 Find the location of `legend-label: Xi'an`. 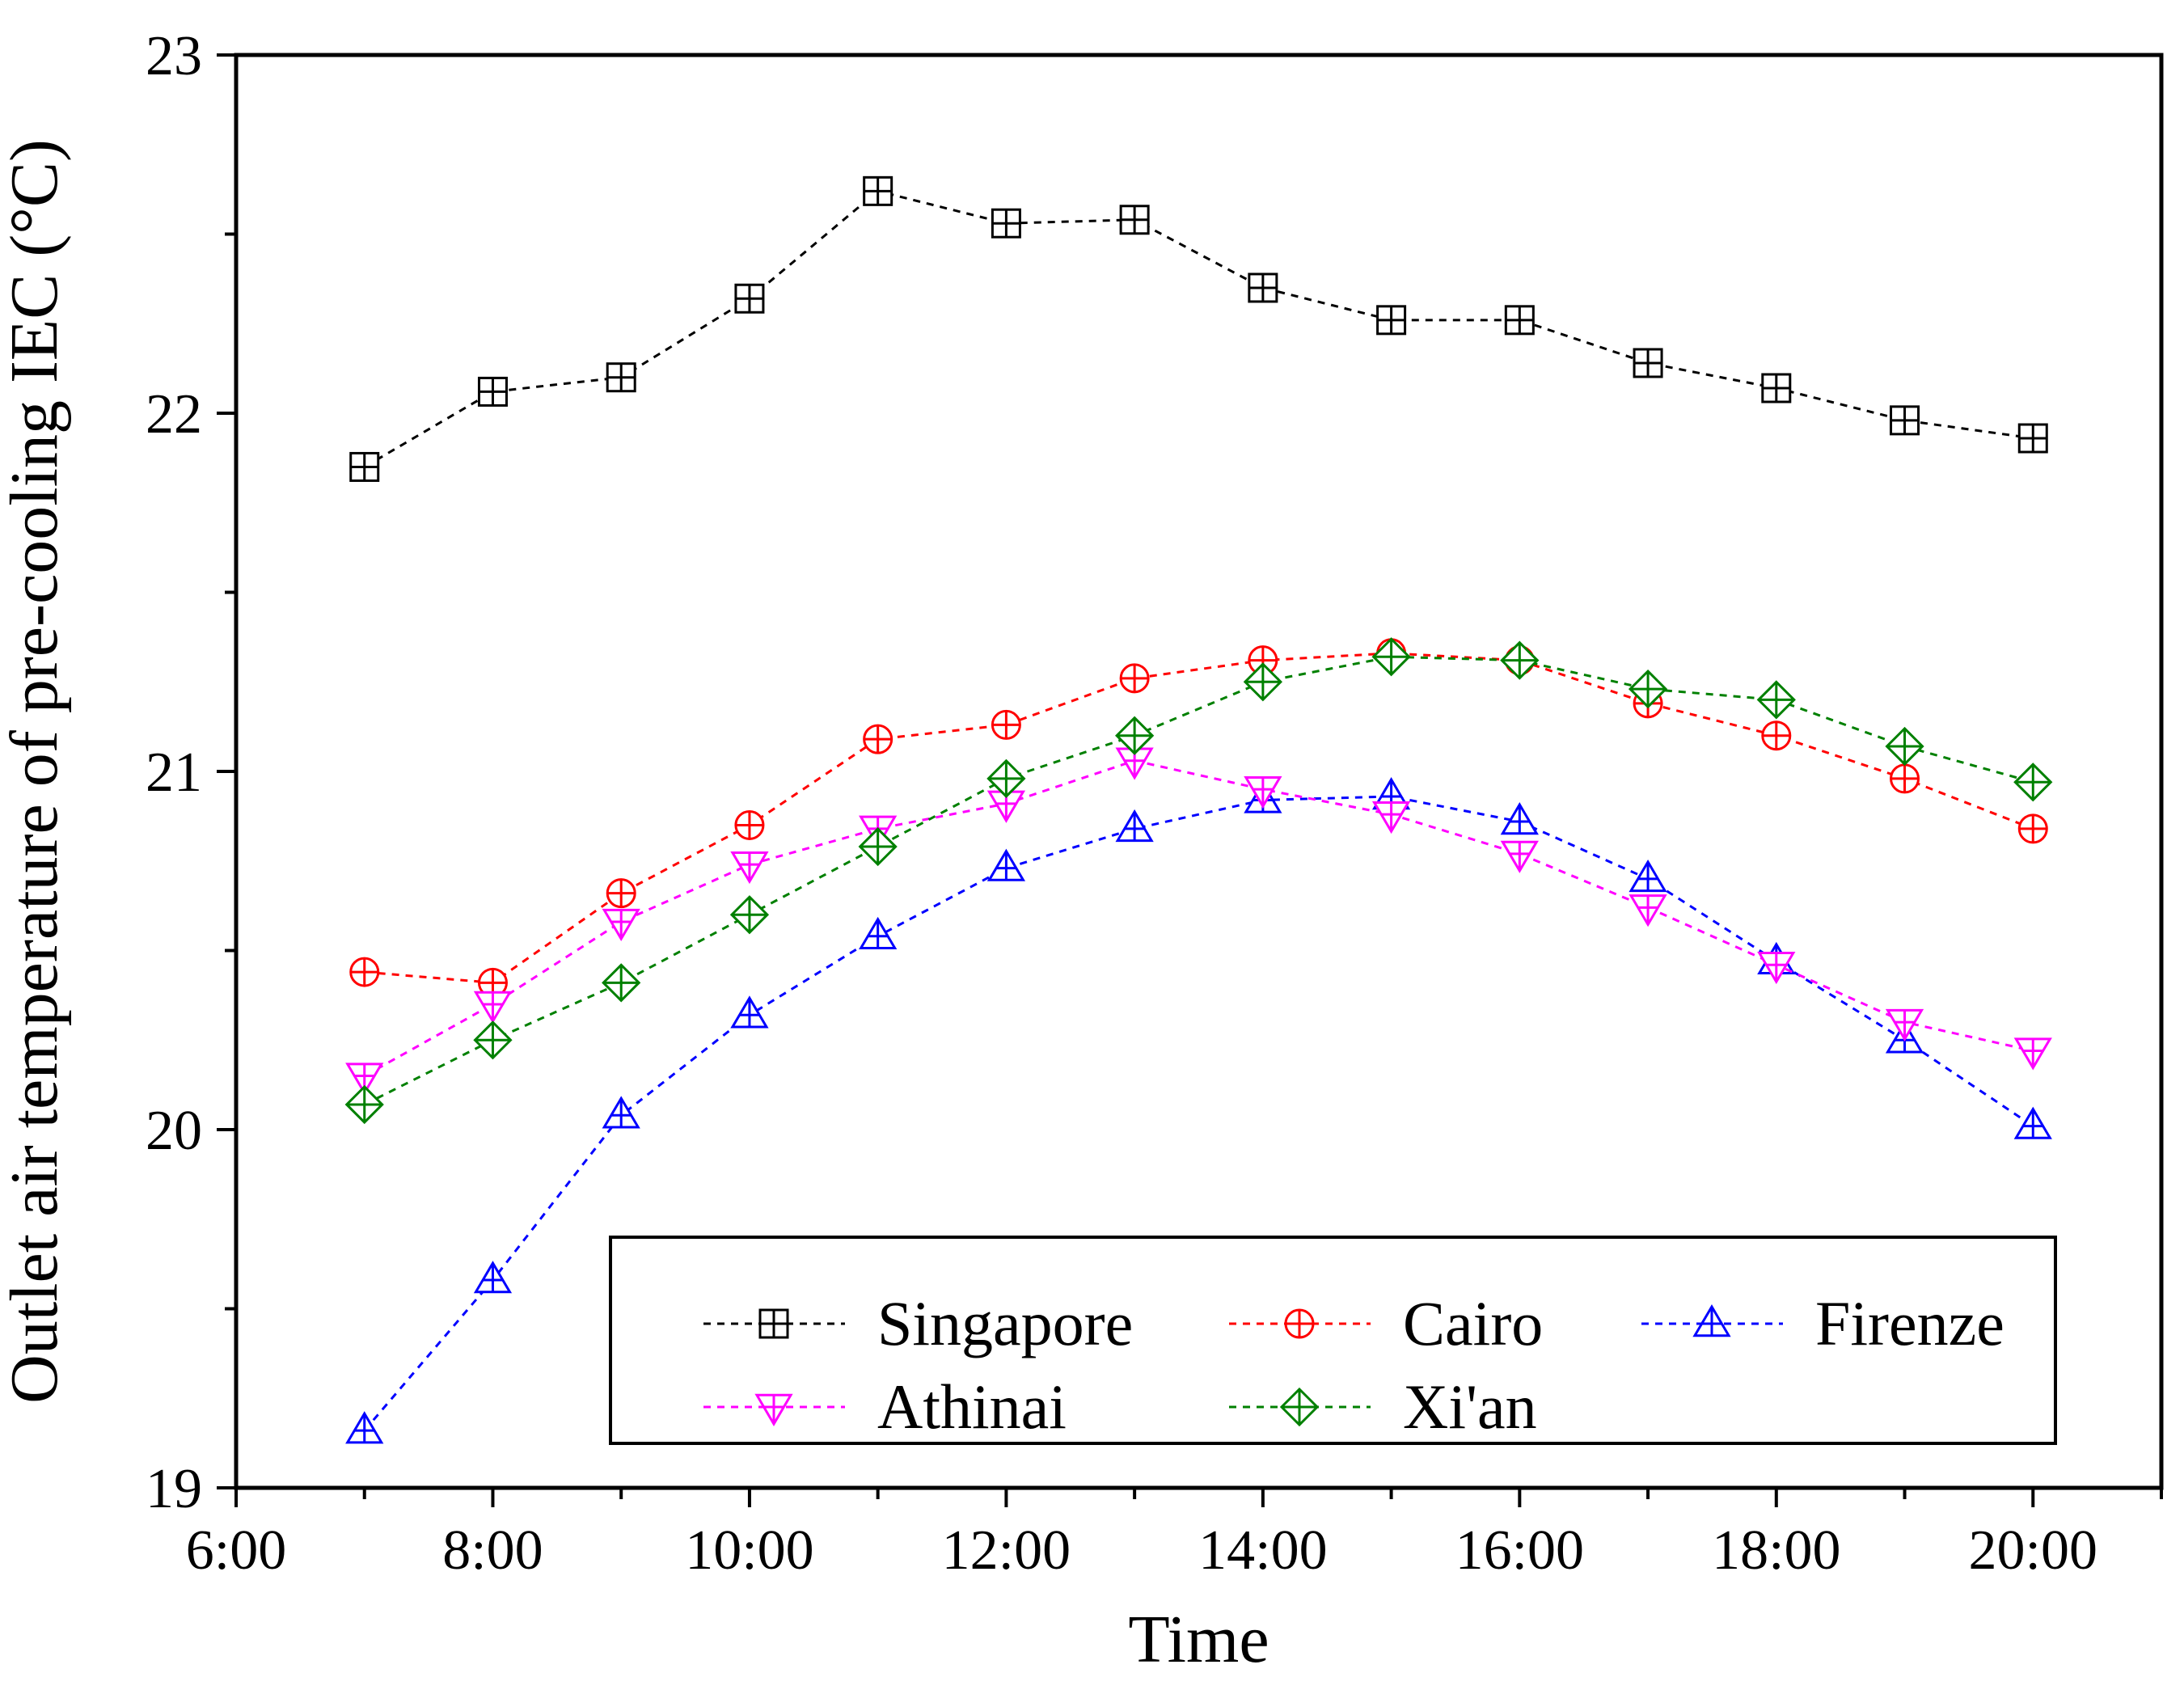

legend-label: Xi'an is located at coordinates (1470, 1407).